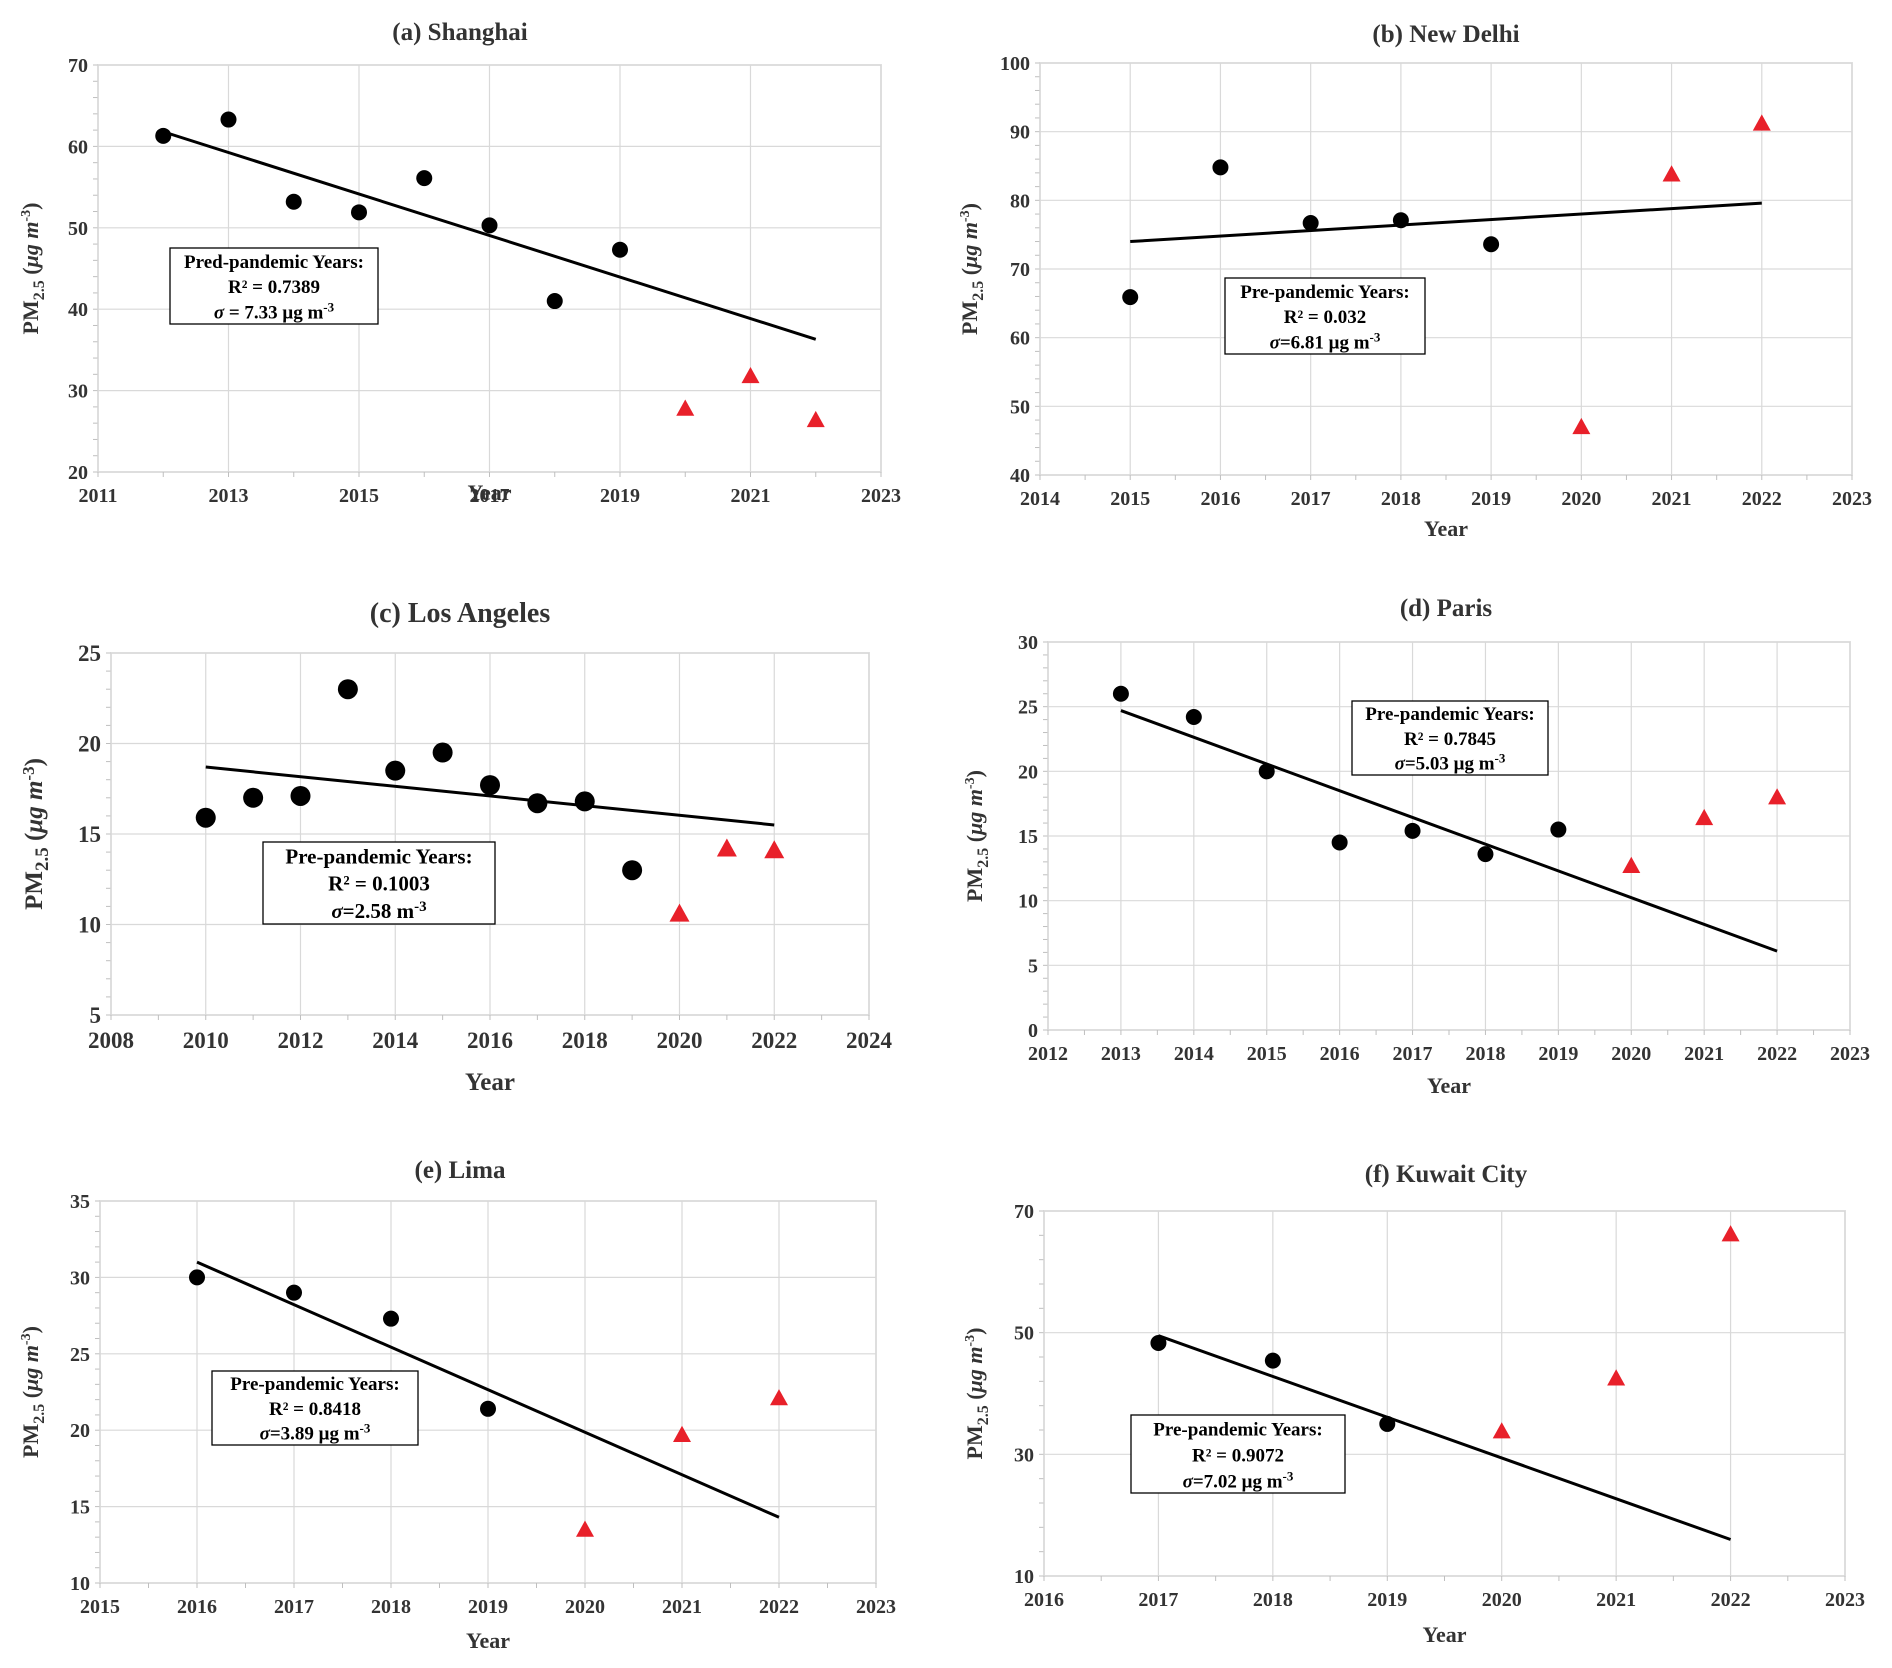 Image resolution: width=1892 pixels, height=1668 pixels. What do you see at coordinates (78, 310) in the screenshot?
I see `y-tick-label: 40` at bounding box center [78, 310].